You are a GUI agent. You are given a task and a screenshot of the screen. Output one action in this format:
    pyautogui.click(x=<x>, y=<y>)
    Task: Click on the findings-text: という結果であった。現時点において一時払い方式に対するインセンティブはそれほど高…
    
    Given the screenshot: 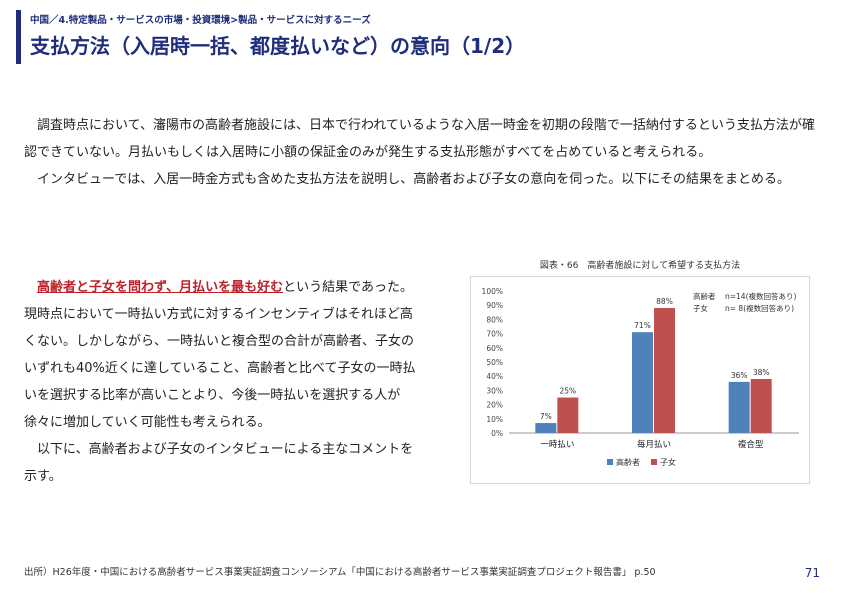 What is the action you would take?
    pyautogui.click(x=220, y=355)
    